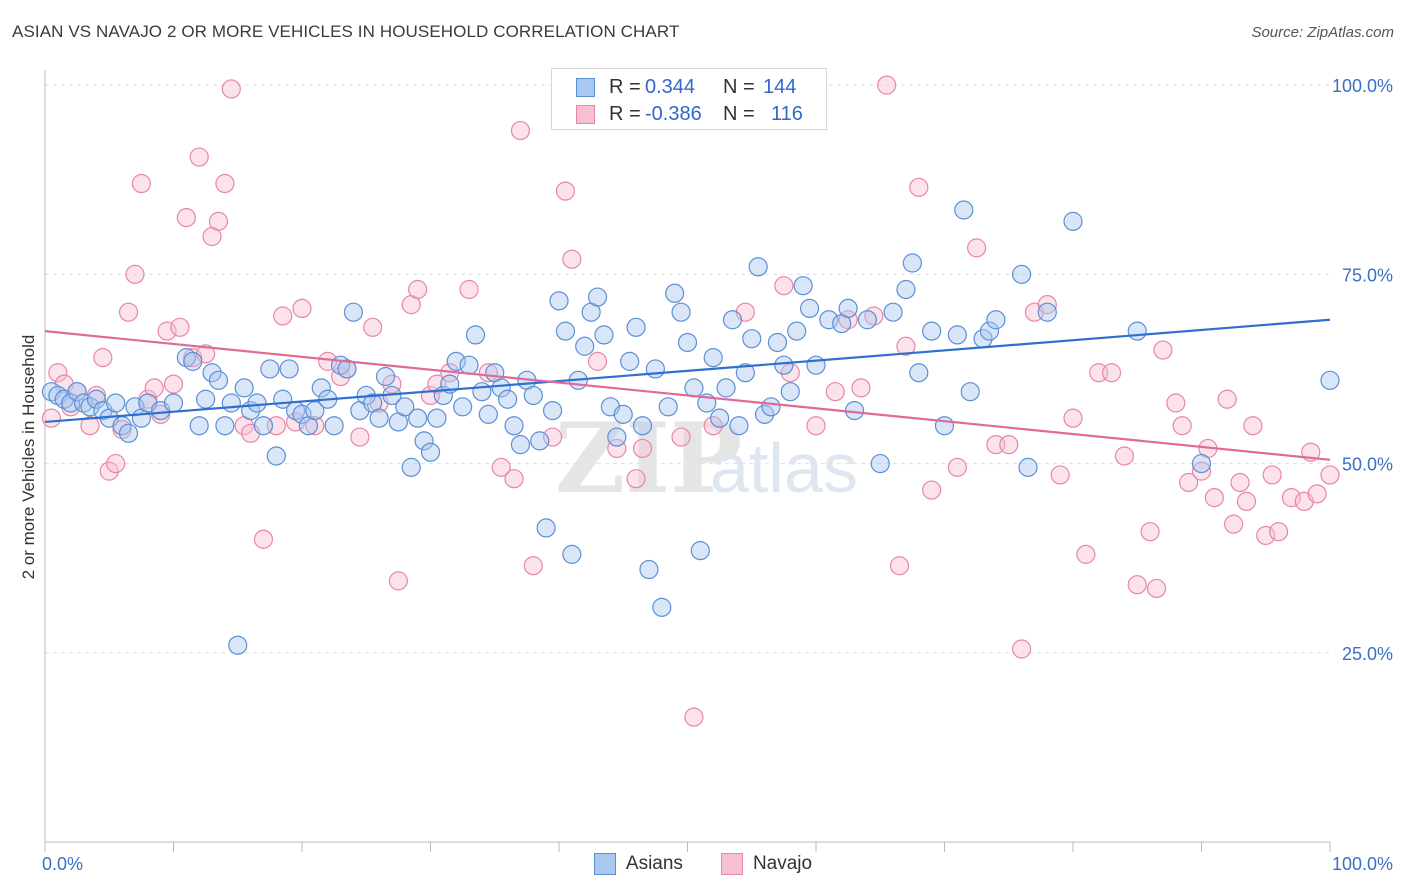 Image resolution: width=1406 pixels, height=892 pixels. What do you see at coordinates (1362, 86) in the screenshot?
I see `y-tick-label: 100.0%` at bounding box center [1362, 86].